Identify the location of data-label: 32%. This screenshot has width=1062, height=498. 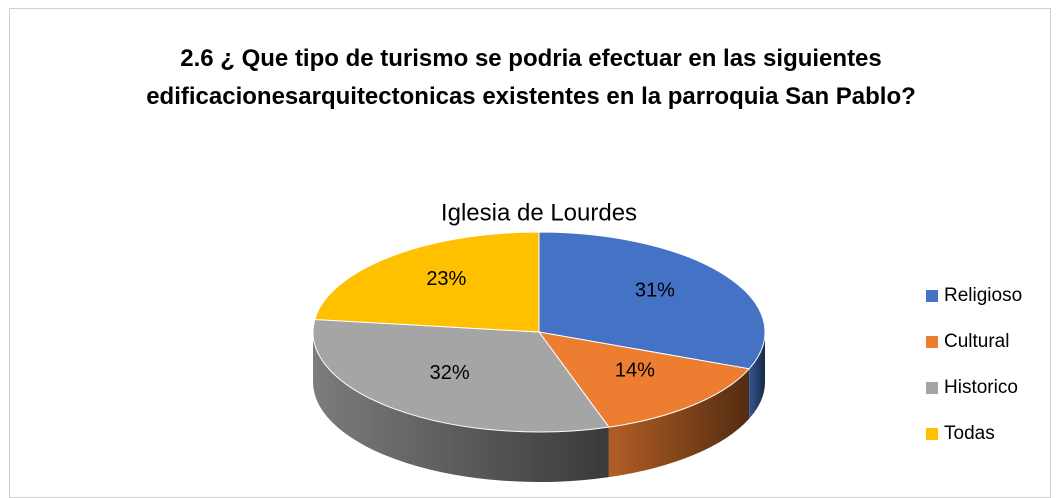
(450, 373).